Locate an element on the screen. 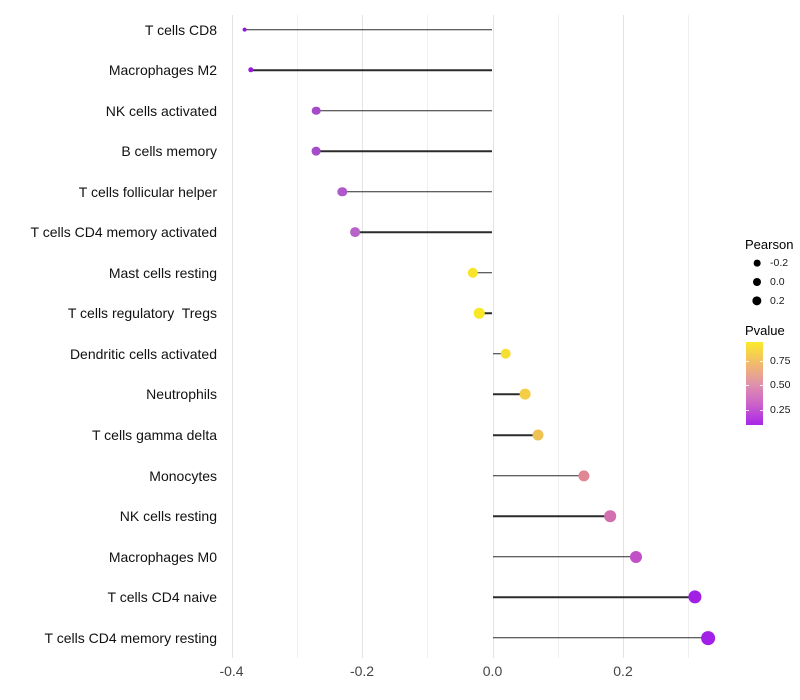 The height and width of the screenshot is (700, 800). y-axis-label: T cells CD4 naive is located at coordinates (162, 597).